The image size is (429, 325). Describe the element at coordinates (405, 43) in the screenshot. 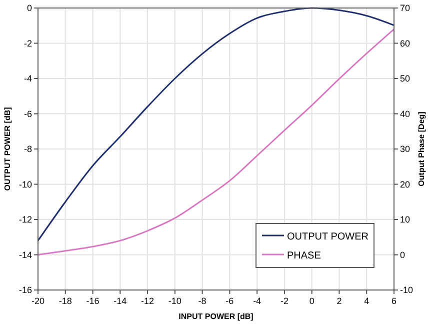

I see `y2-tick-label: 60` at that location.